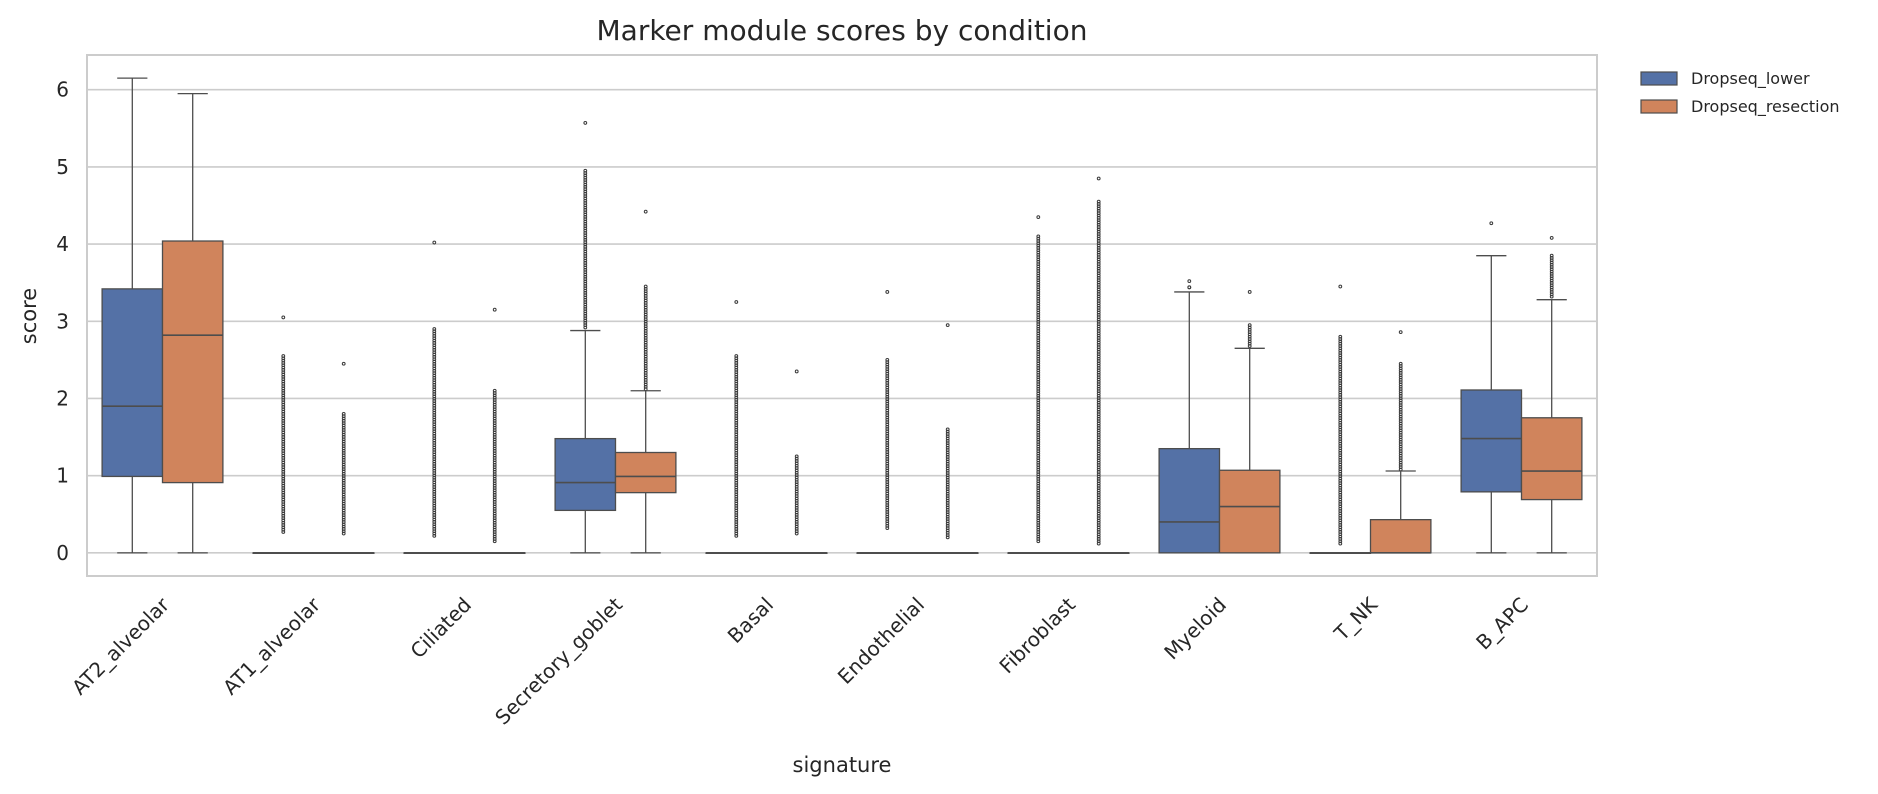 This screenshot has height=794, width=1878. What do you see at coordinates (494, 430) in the screenshot?
I see `box-Ciliated-Dropseq_resection` at bounding box center [494, 430].